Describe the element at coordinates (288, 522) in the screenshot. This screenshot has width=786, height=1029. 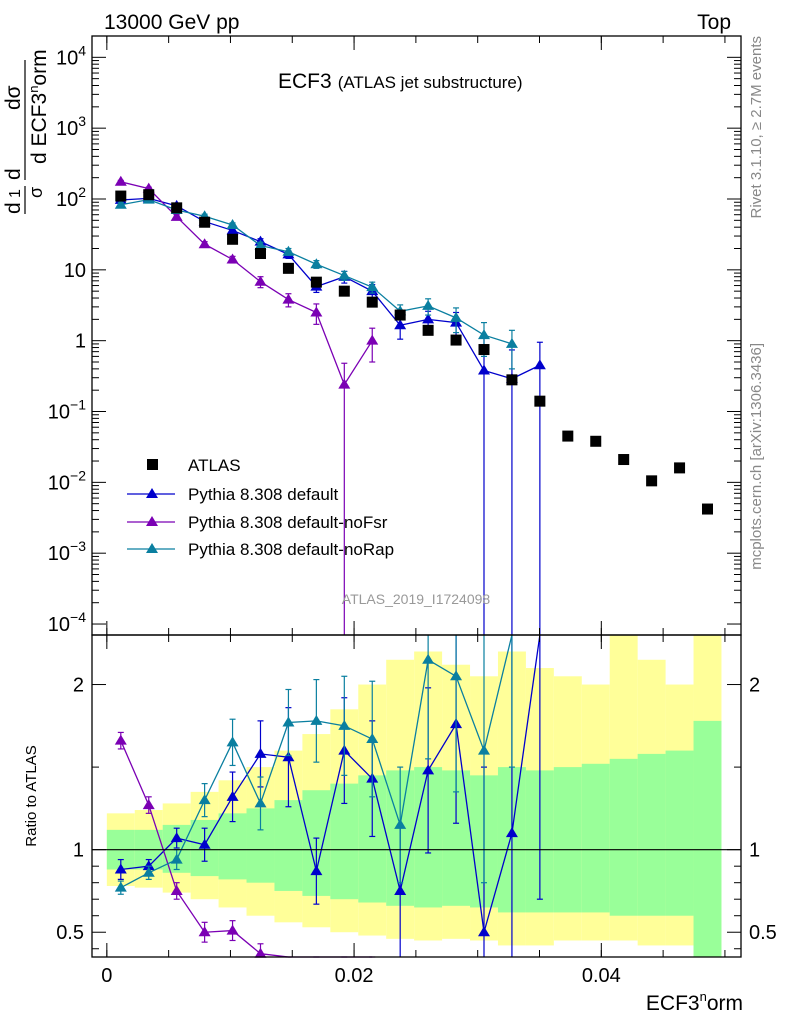
I see `legend-label-nofsr: Pythia 8.308 default-noFsr` at that location.